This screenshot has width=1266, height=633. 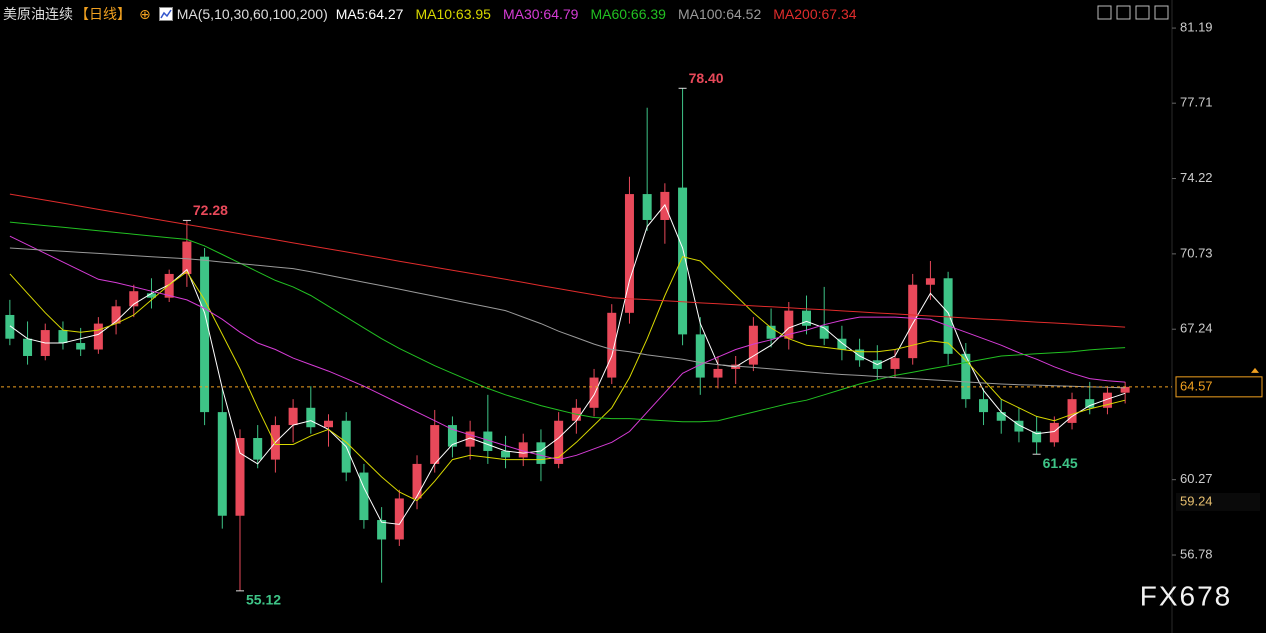 What do you see at coordinates (1196, 102) in the screenshot?
I see `y-tick-label: 77.71` at bounding box center [1196, 102].